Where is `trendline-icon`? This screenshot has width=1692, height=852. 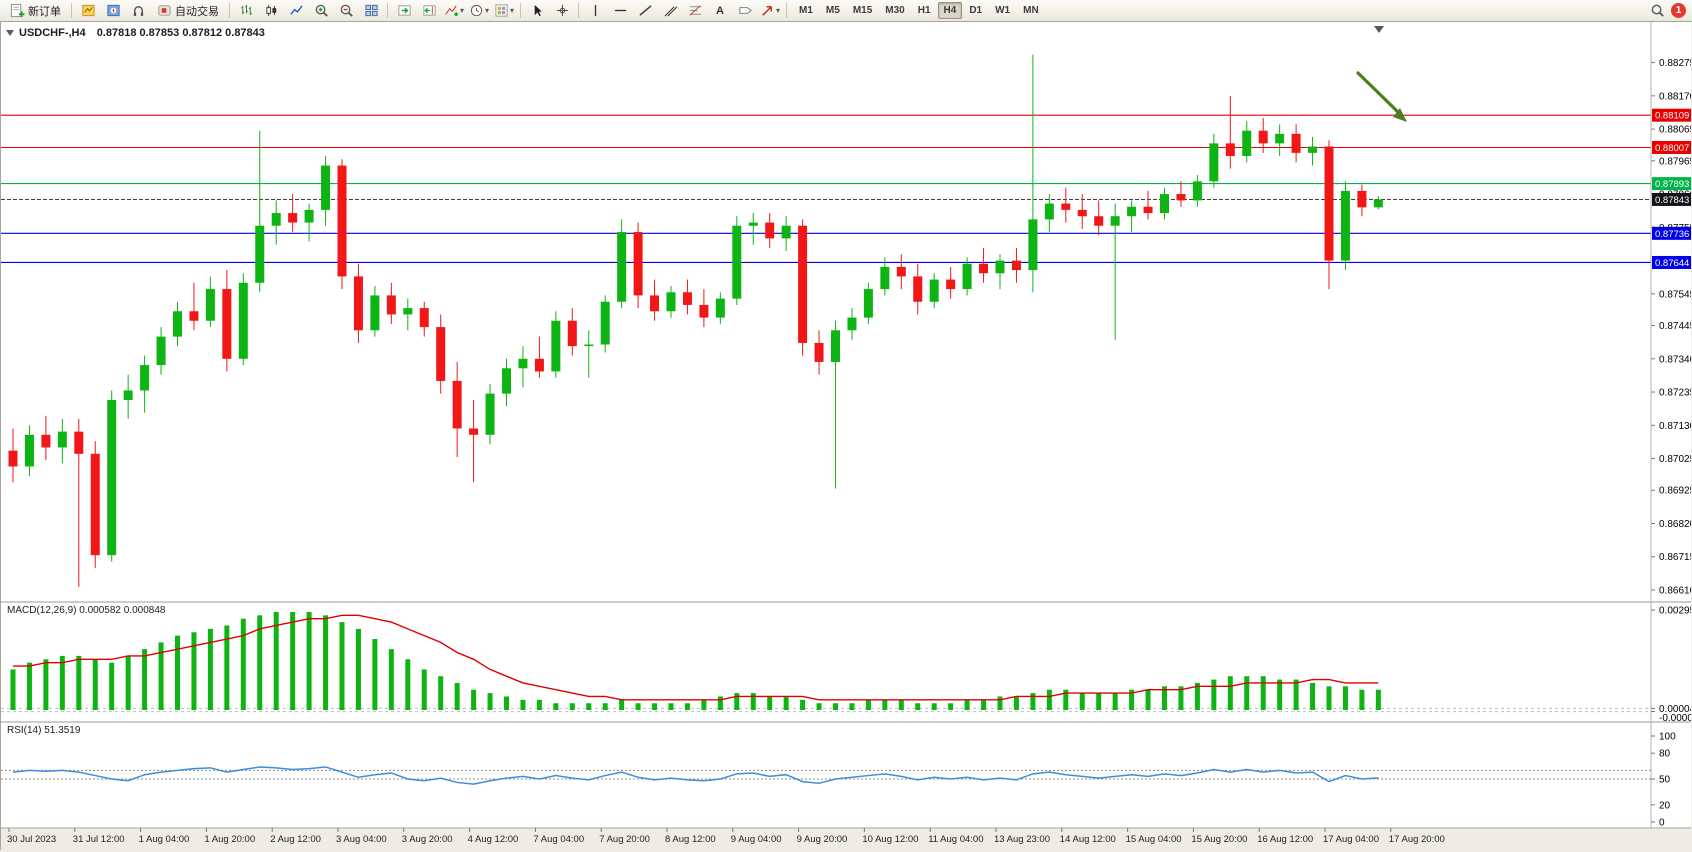
trendline-icon is located at coordinates (645, 10).